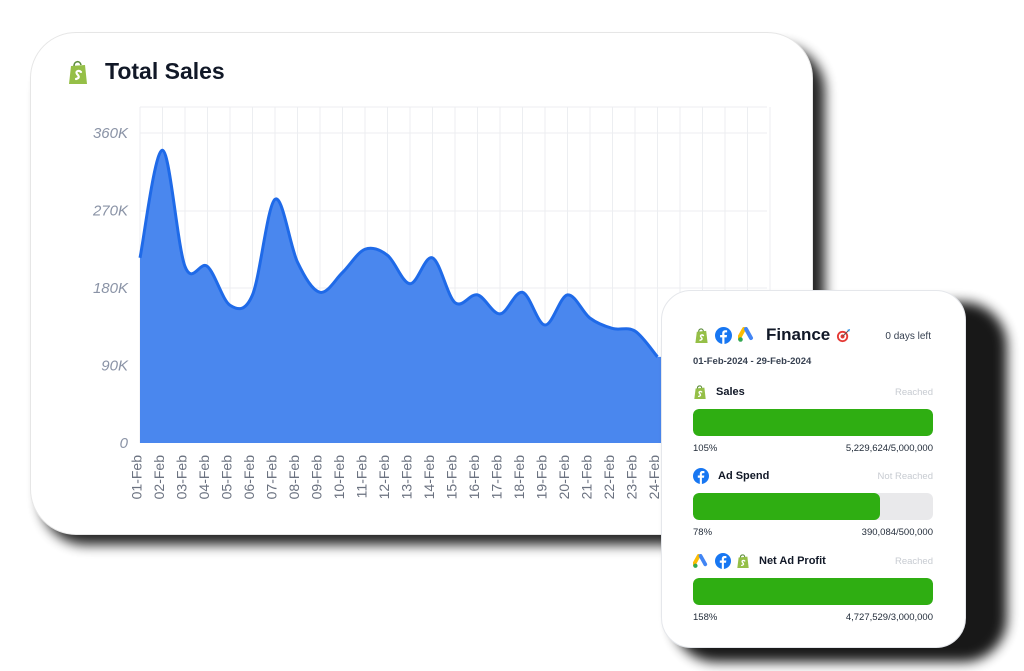 The height and width of the screenshot is (671, 1024). What do you see at coordinates (587, 477) in the screenshot?
I see `x-tick-label: 21-Feb` at bounding box center [587, 477].